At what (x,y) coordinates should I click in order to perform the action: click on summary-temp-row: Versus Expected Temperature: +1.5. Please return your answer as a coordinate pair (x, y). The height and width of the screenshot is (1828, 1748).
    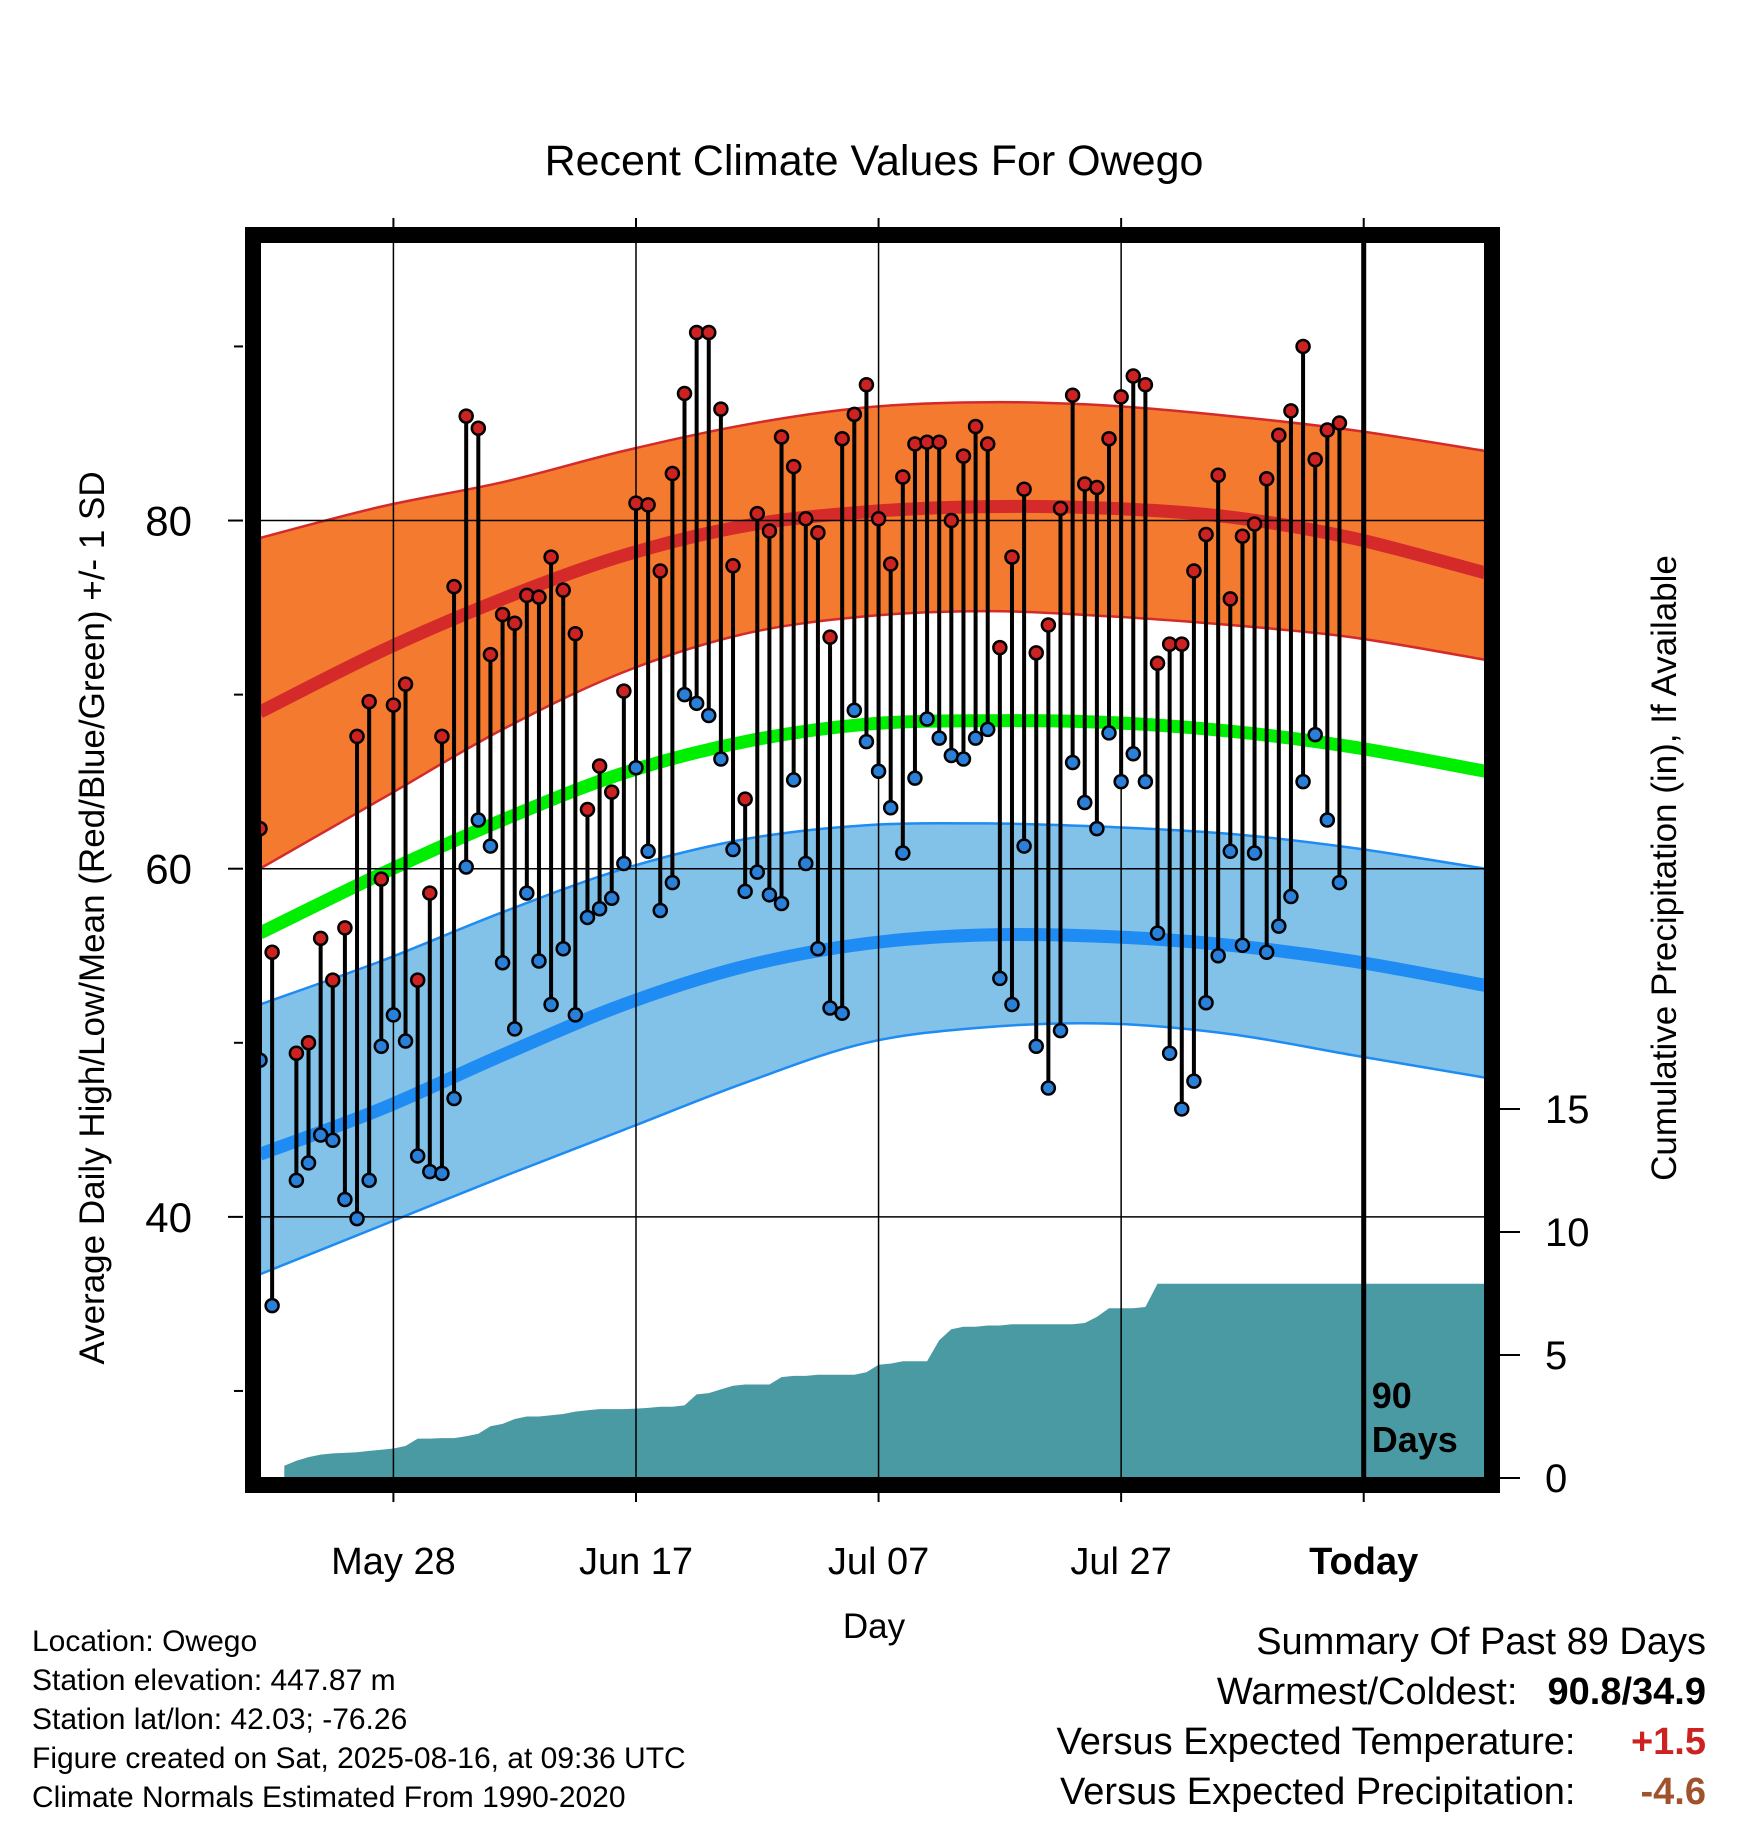
    Looking at the image, I should click on (1381, 1742).